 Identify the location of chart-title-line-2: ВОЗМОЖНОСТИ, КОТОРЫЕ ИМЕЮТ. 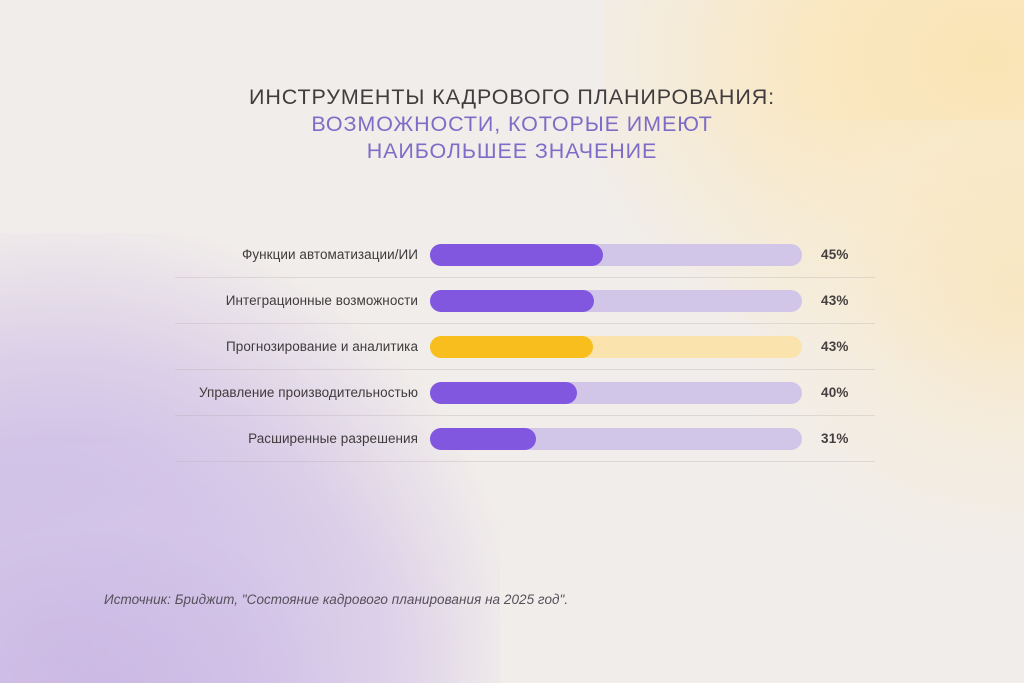
(512, 124).